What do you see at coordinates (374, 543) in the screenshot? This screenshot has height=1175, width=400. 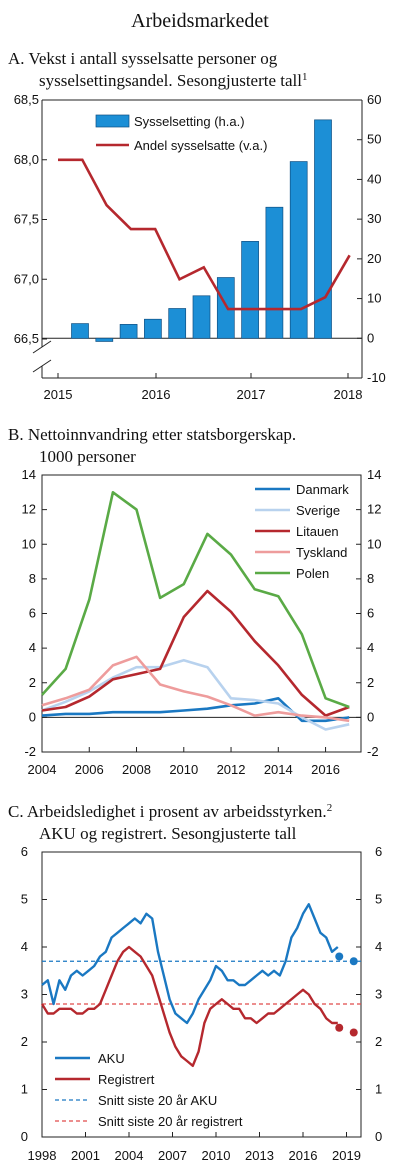 I see `plot-b-right-tick-label: 10` at bounding box center [374, 543].